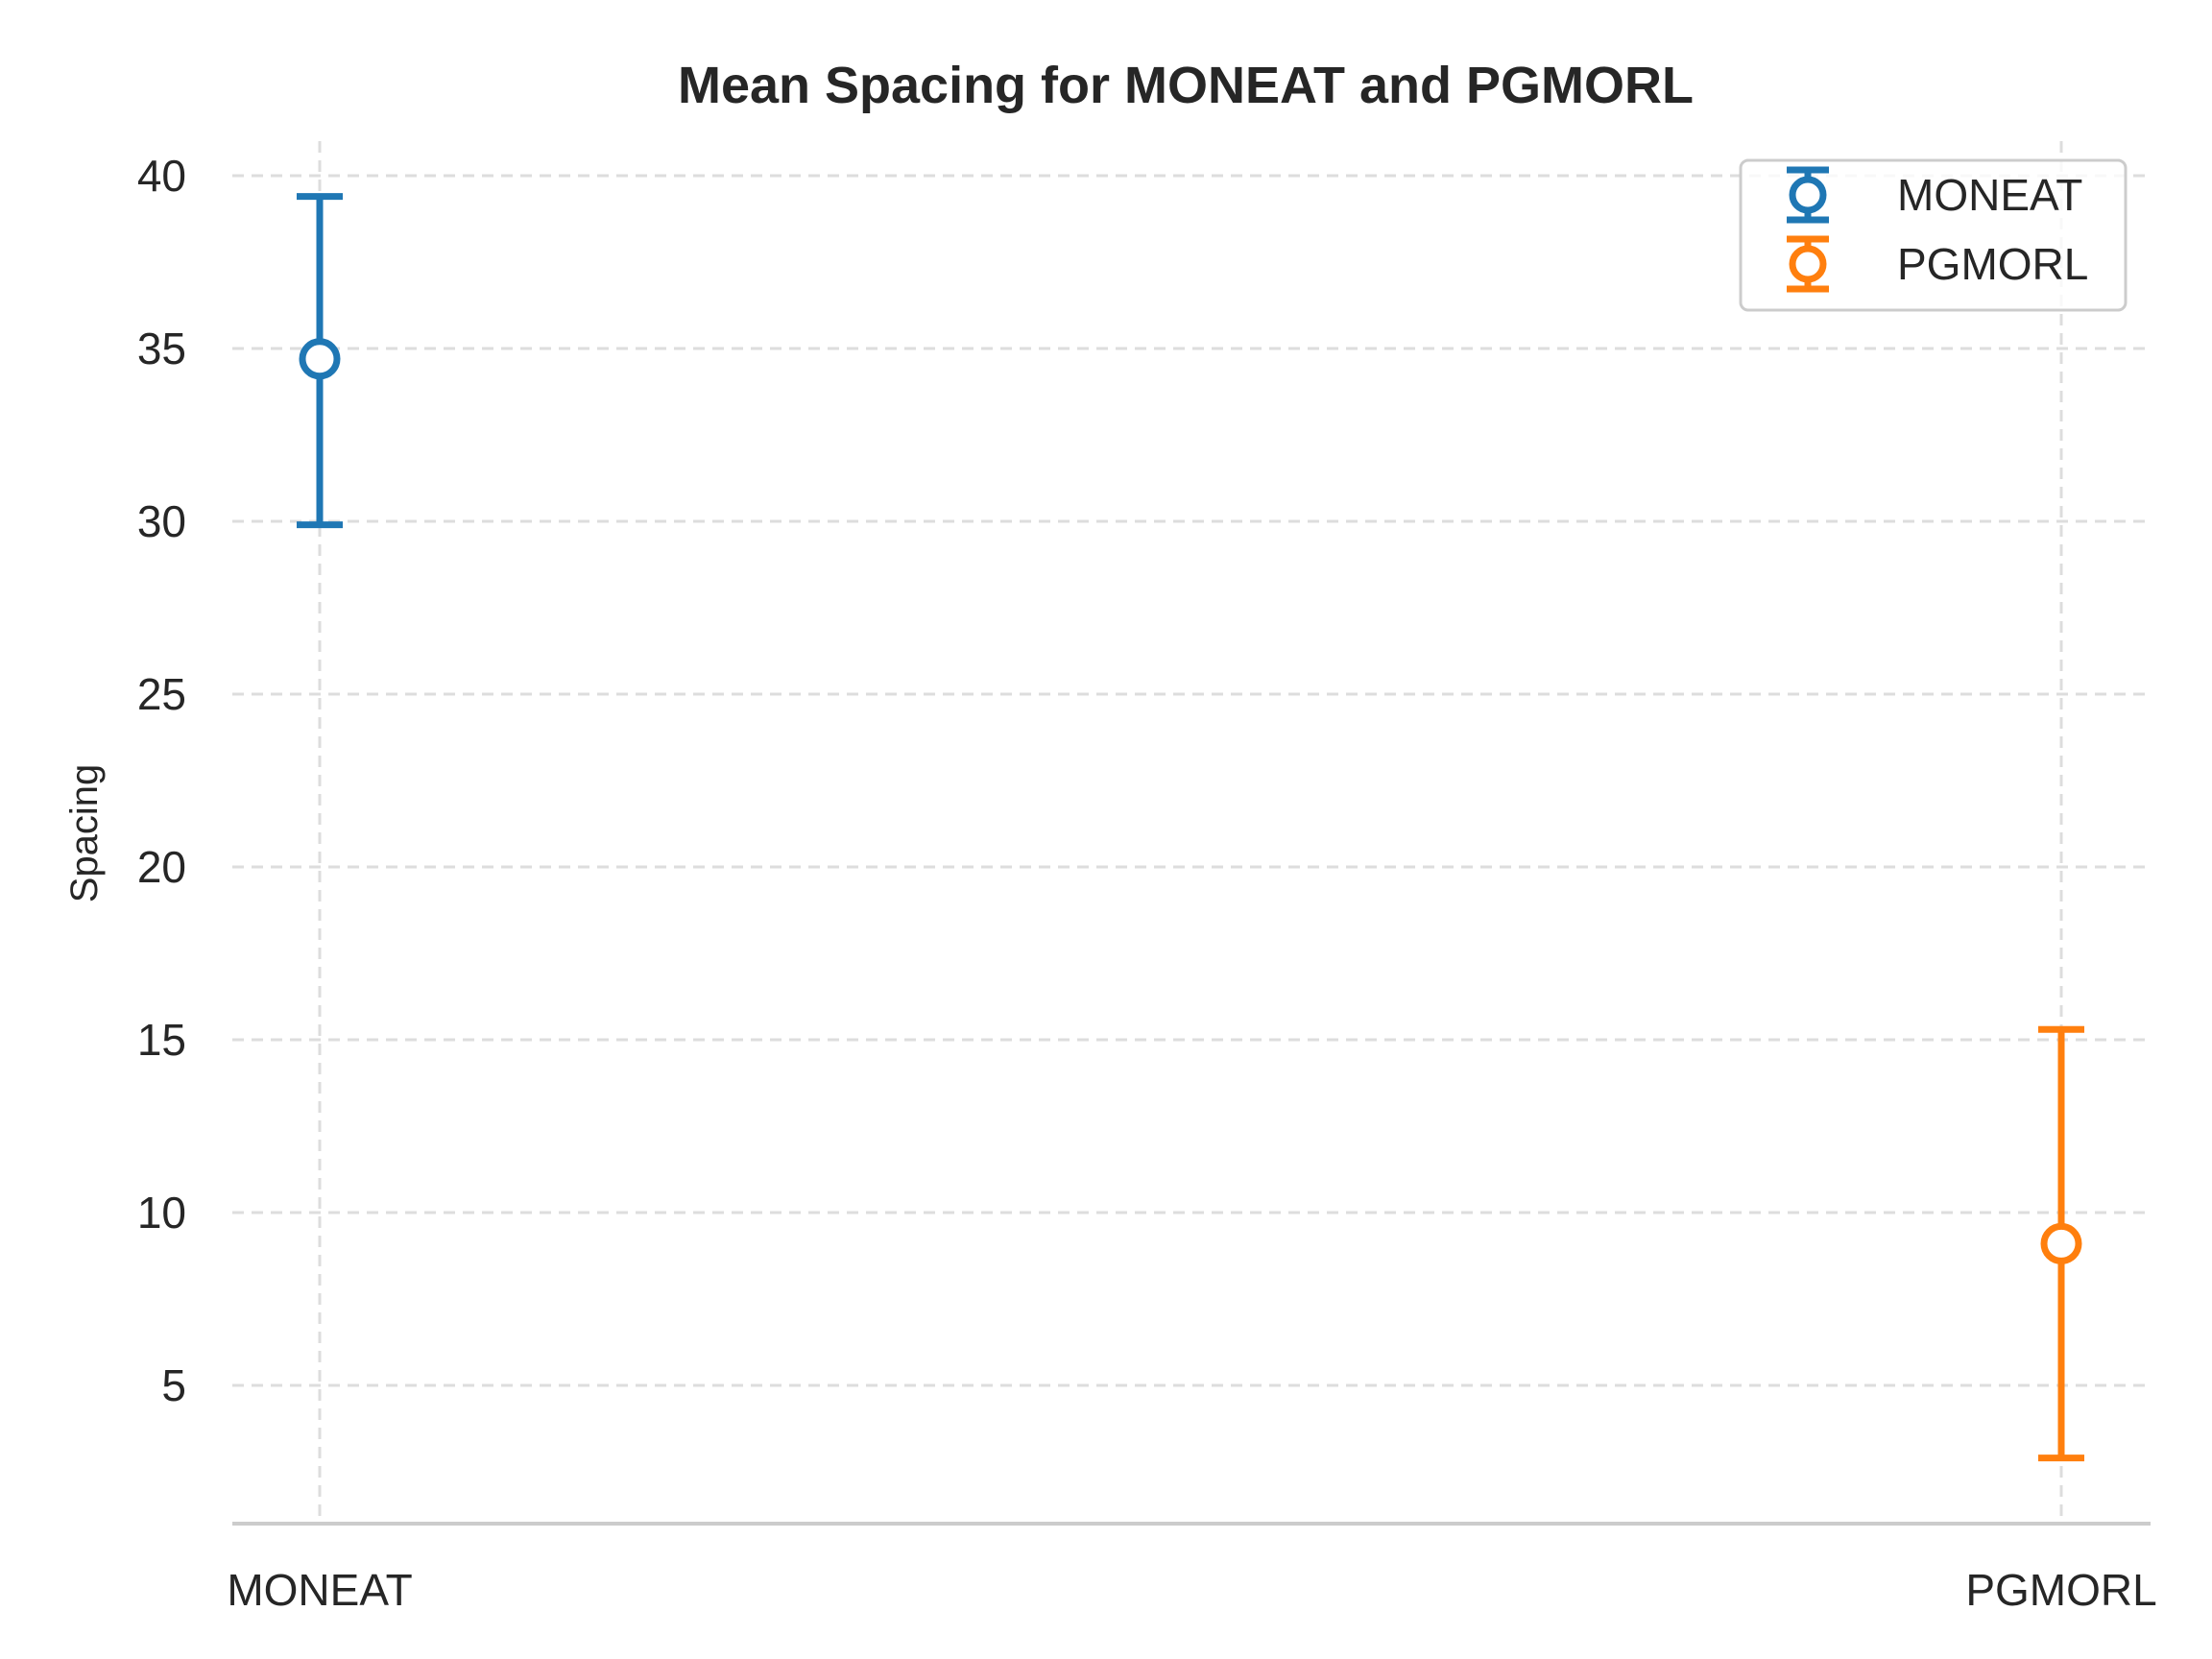  What do you see at coordinates (2060, 1590) in the screenshot?
I see `x-tick-label: PGMORL` at bounding box center [2060, 1590].